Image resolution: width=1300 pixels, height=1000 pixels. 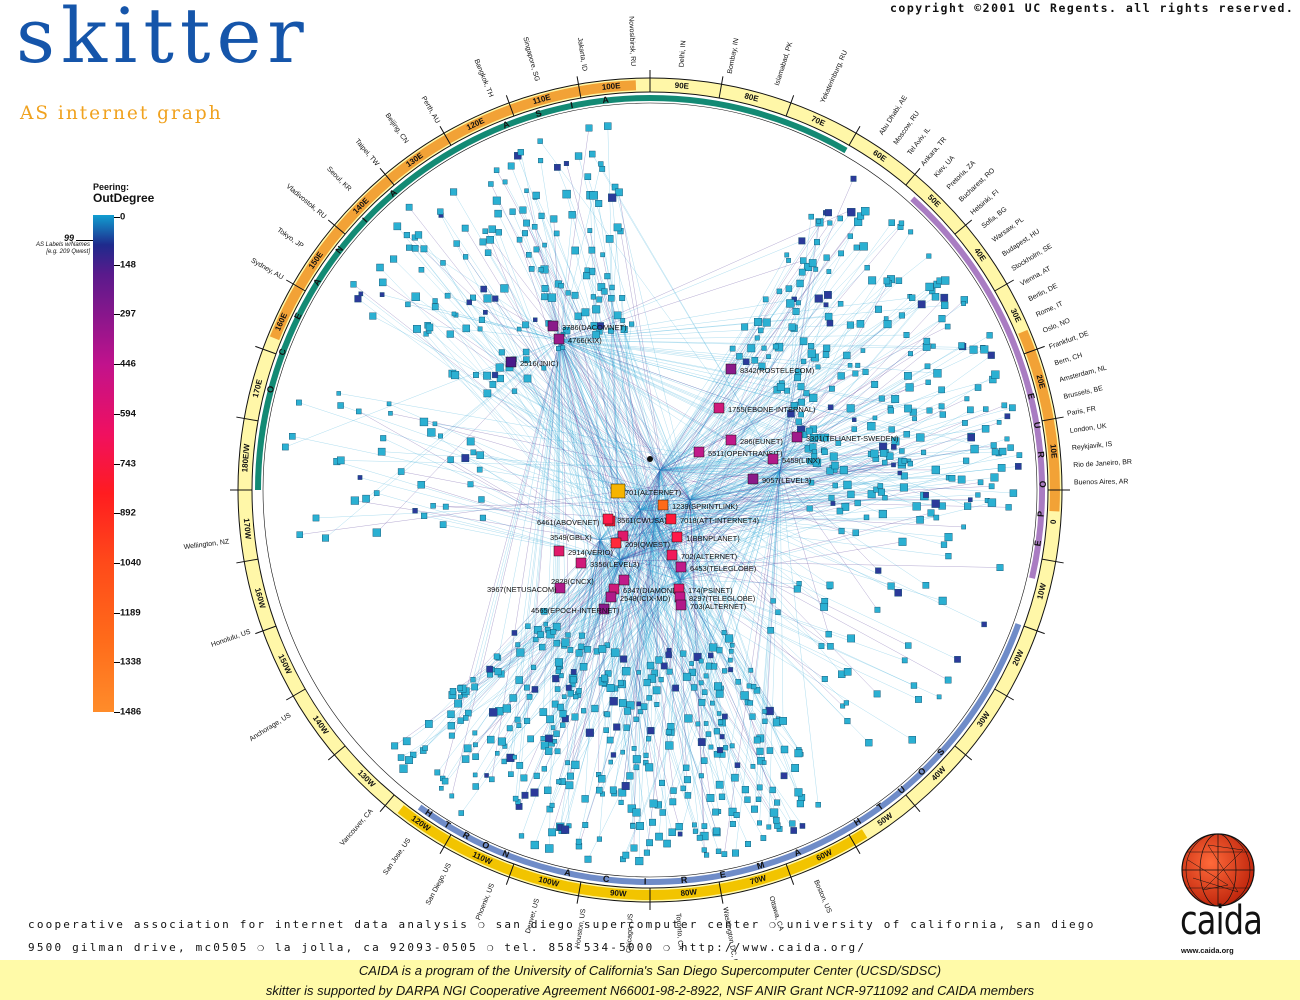 I want to click on as-label: 1755(EBONE-INTERNAL), so click(x=772, y=409).